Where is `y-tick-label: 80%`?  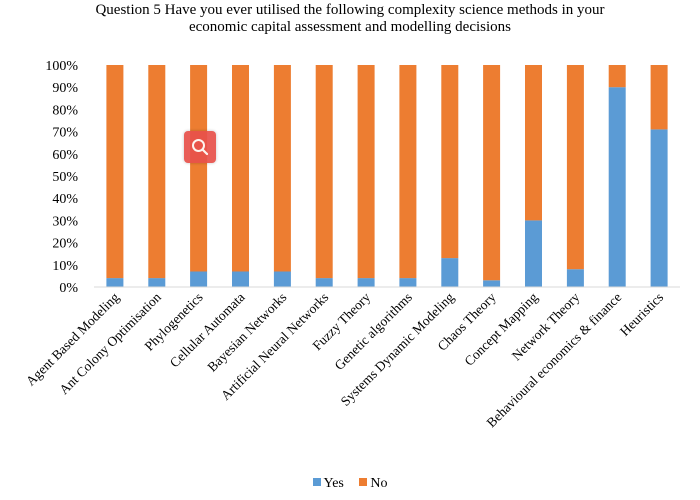
y-tick-label: 80% is located at coordinates (65, 110).